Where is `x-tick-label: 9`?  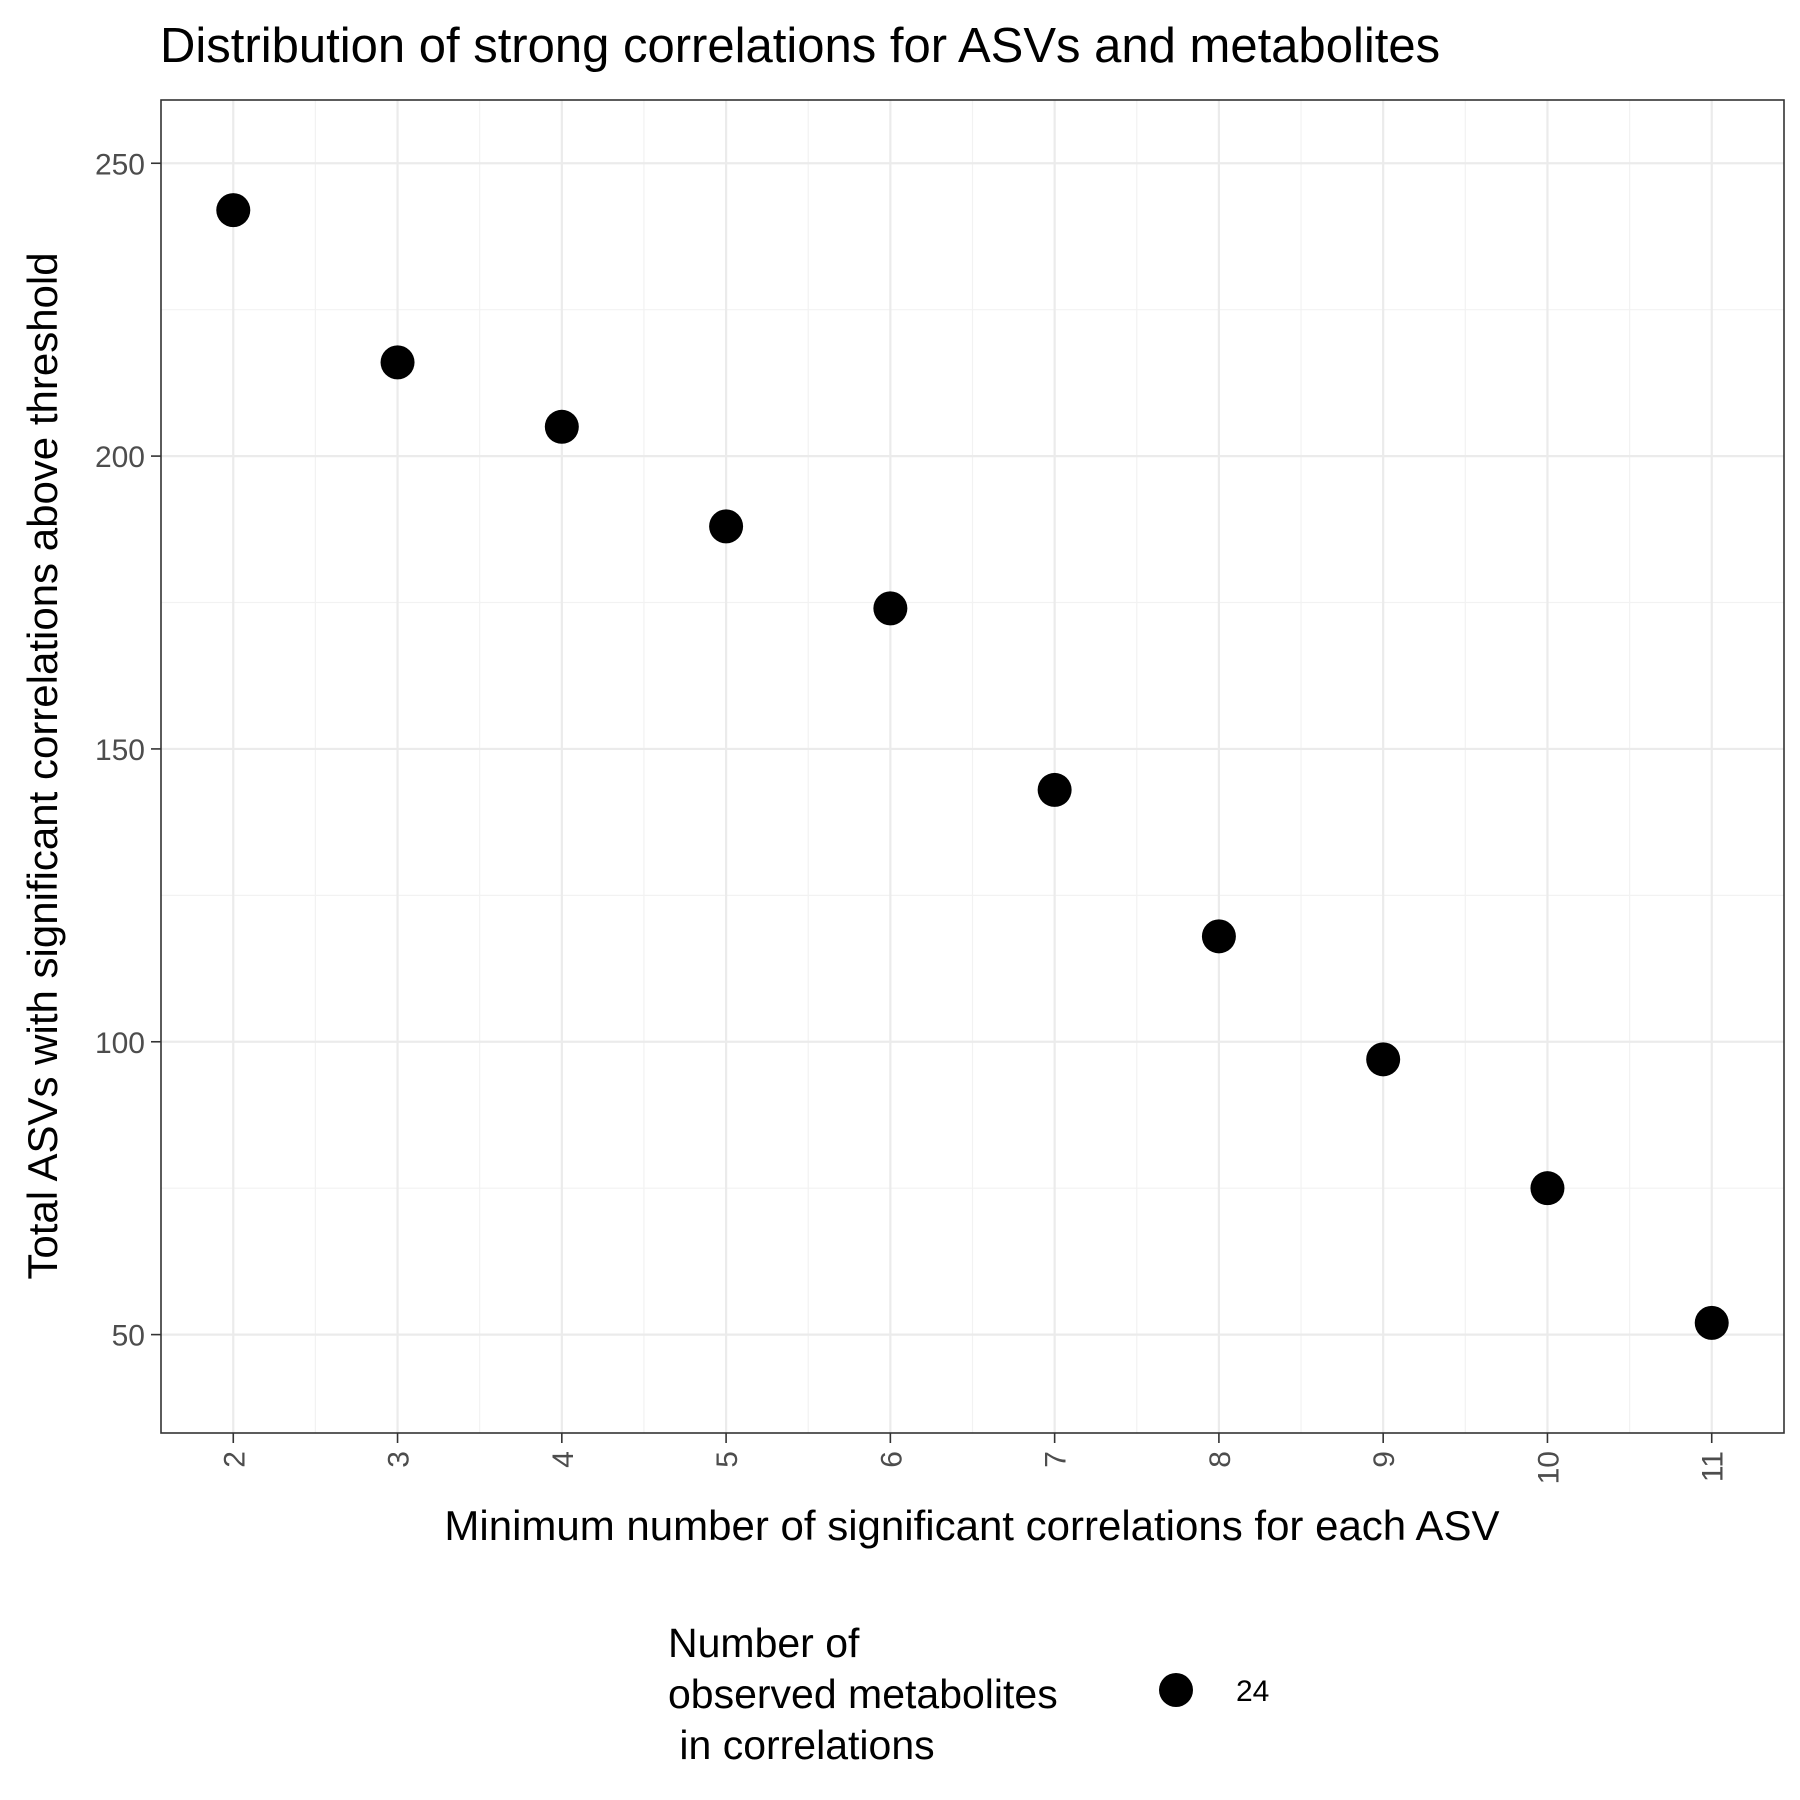
x-tick-label: 9 is located at coordinates (1384, 1459).